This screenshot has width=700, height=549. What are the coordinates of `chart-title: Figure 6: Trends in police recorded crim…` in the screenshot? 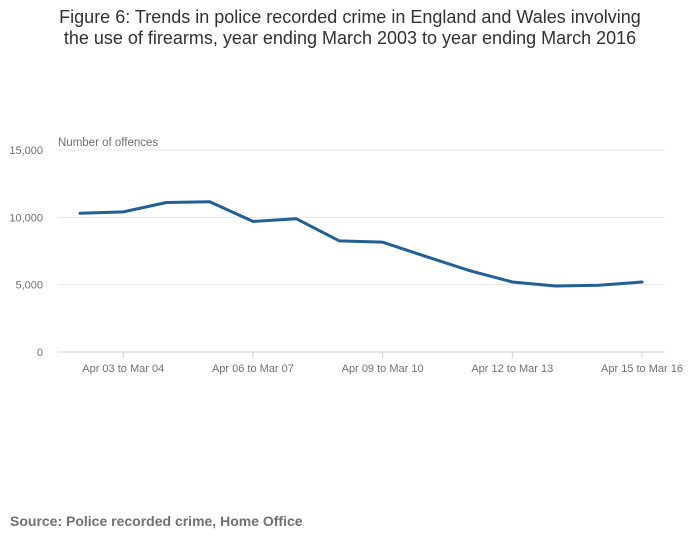 It's located at (350, 28).